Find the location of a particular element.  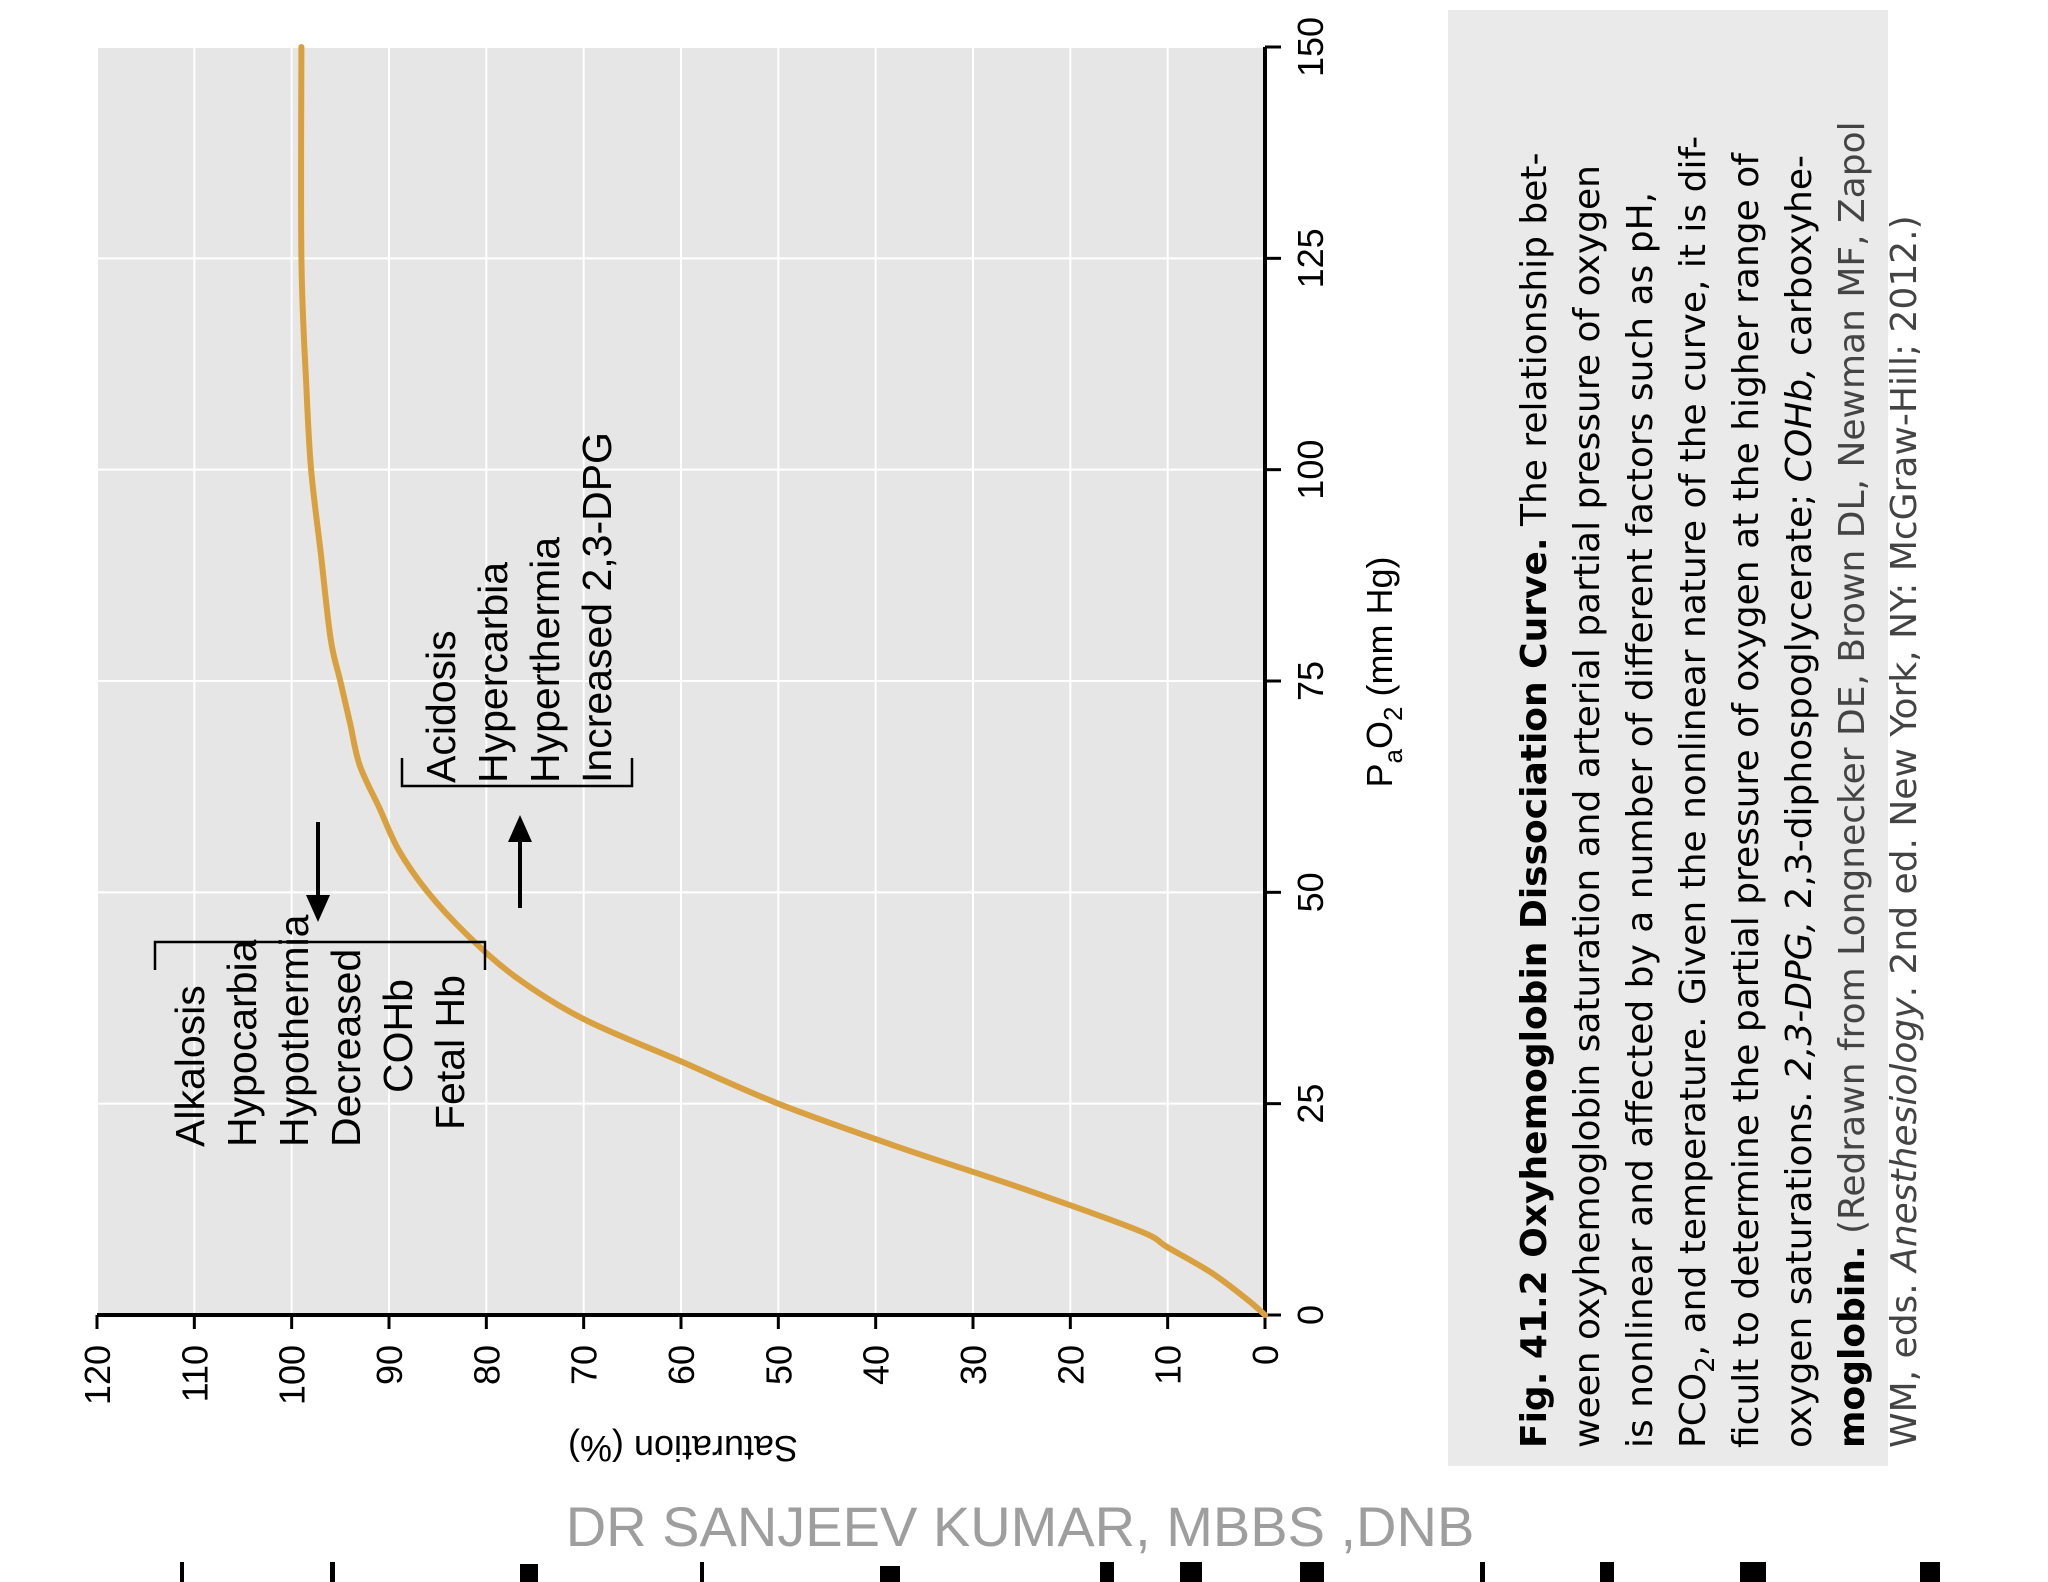

right-shift-bracket is located at coordinates (517, 773).